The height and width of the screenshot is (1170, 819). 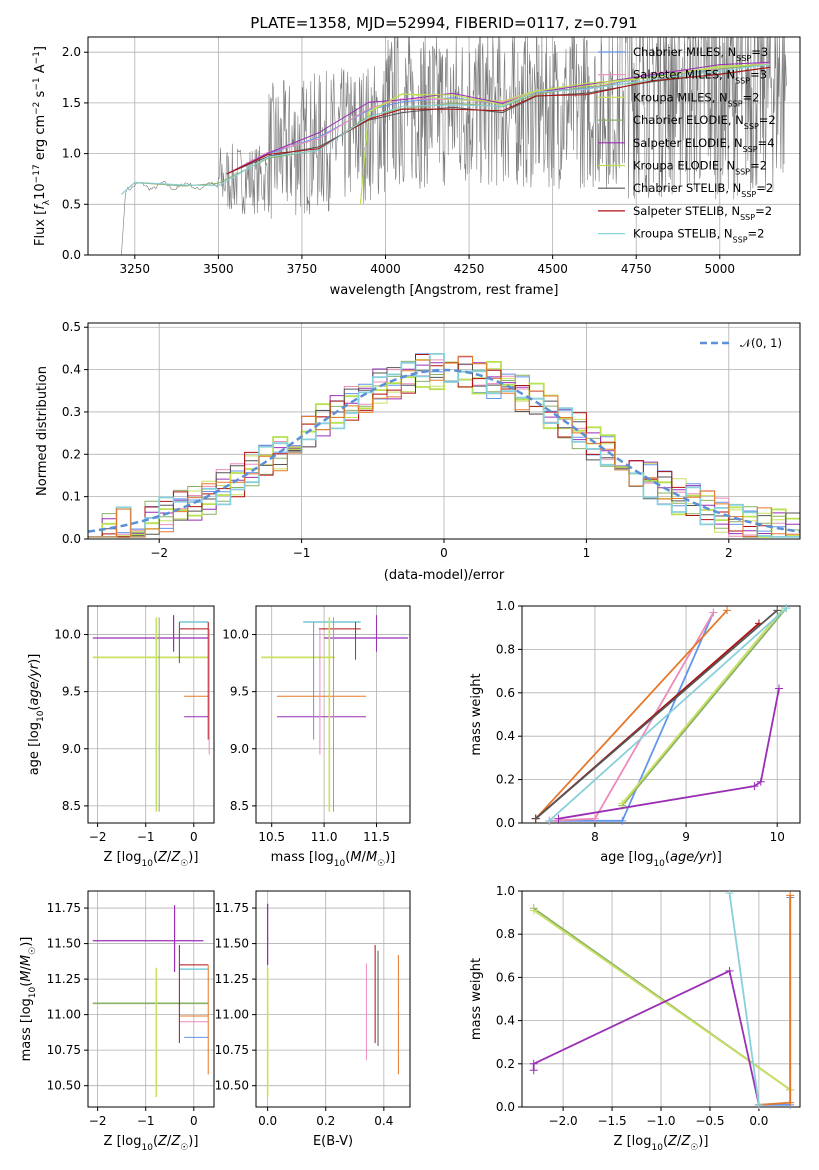 I want to click on xlabel: Z [log10(Z/Z☉)], so click(x=151, y=859).